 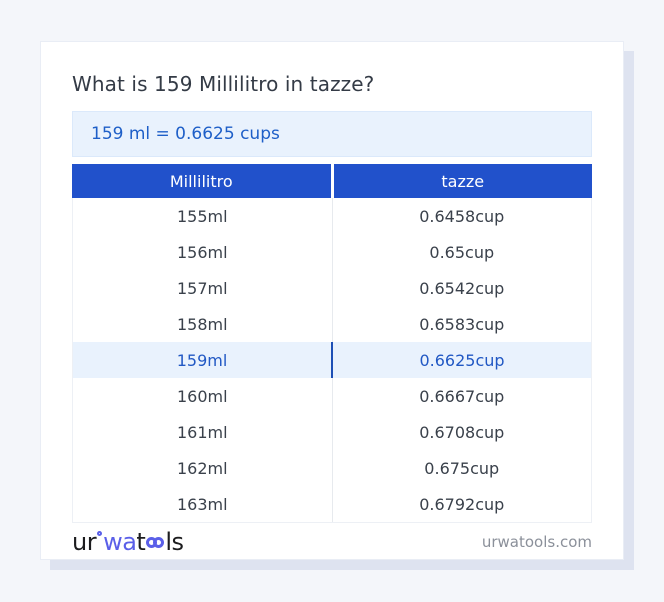 I want to click on table-header-millilitro: Millilitro, so click(x=201, y=181).